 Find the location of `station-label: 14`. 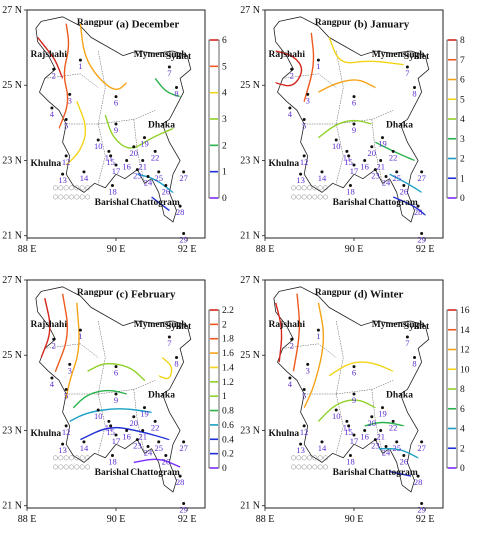

station-label: 14 is located at coordinates (322, 178).